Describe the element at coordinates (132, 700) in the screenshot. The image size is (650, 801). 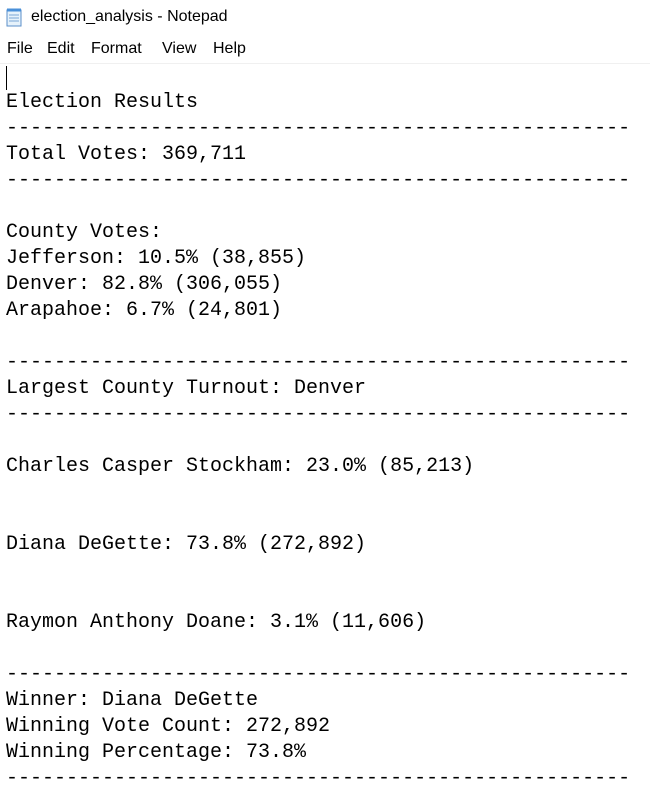
I see `winner-line: Winner: Diana DeGette` at that location.